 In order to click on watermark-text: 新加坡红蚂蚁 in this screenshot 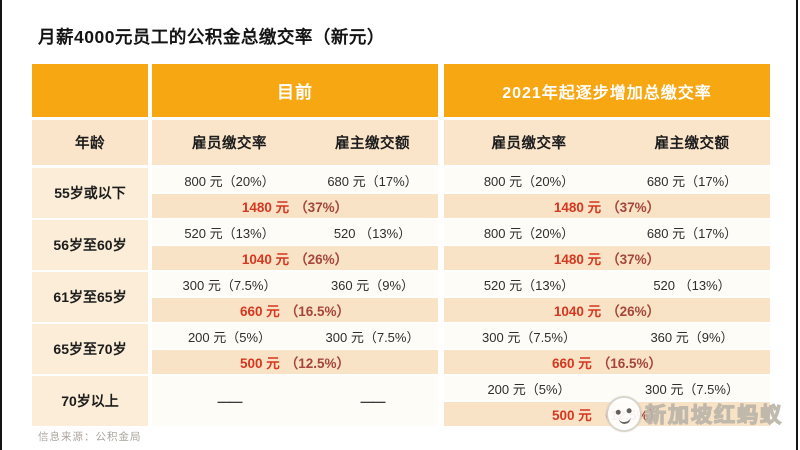, I will do `click(713, 415)`.